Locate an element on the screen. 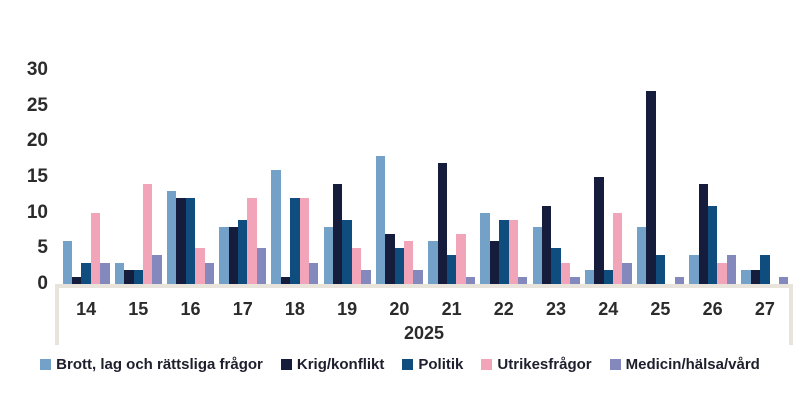 The height and width of the screenshot is (414, 800). x-axis-tick-label: 25 is located at coordinates (660, 309).